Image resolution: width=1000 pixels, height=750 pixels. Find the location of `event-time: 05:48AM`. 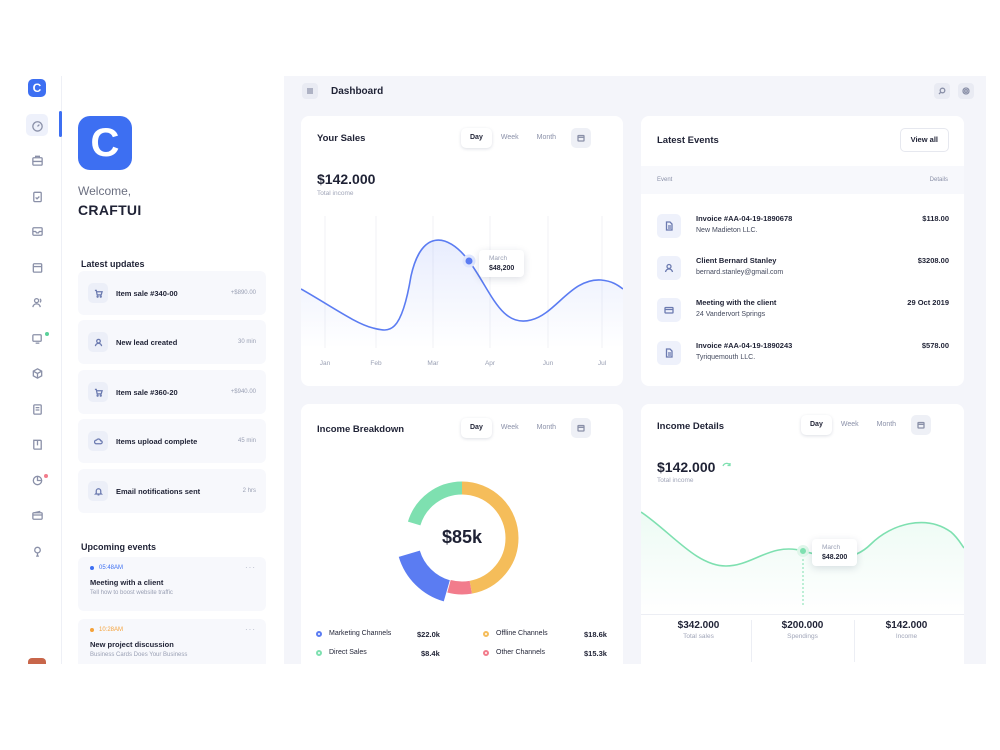

event-time: 05:48AM is located at coordinates (111, 568).